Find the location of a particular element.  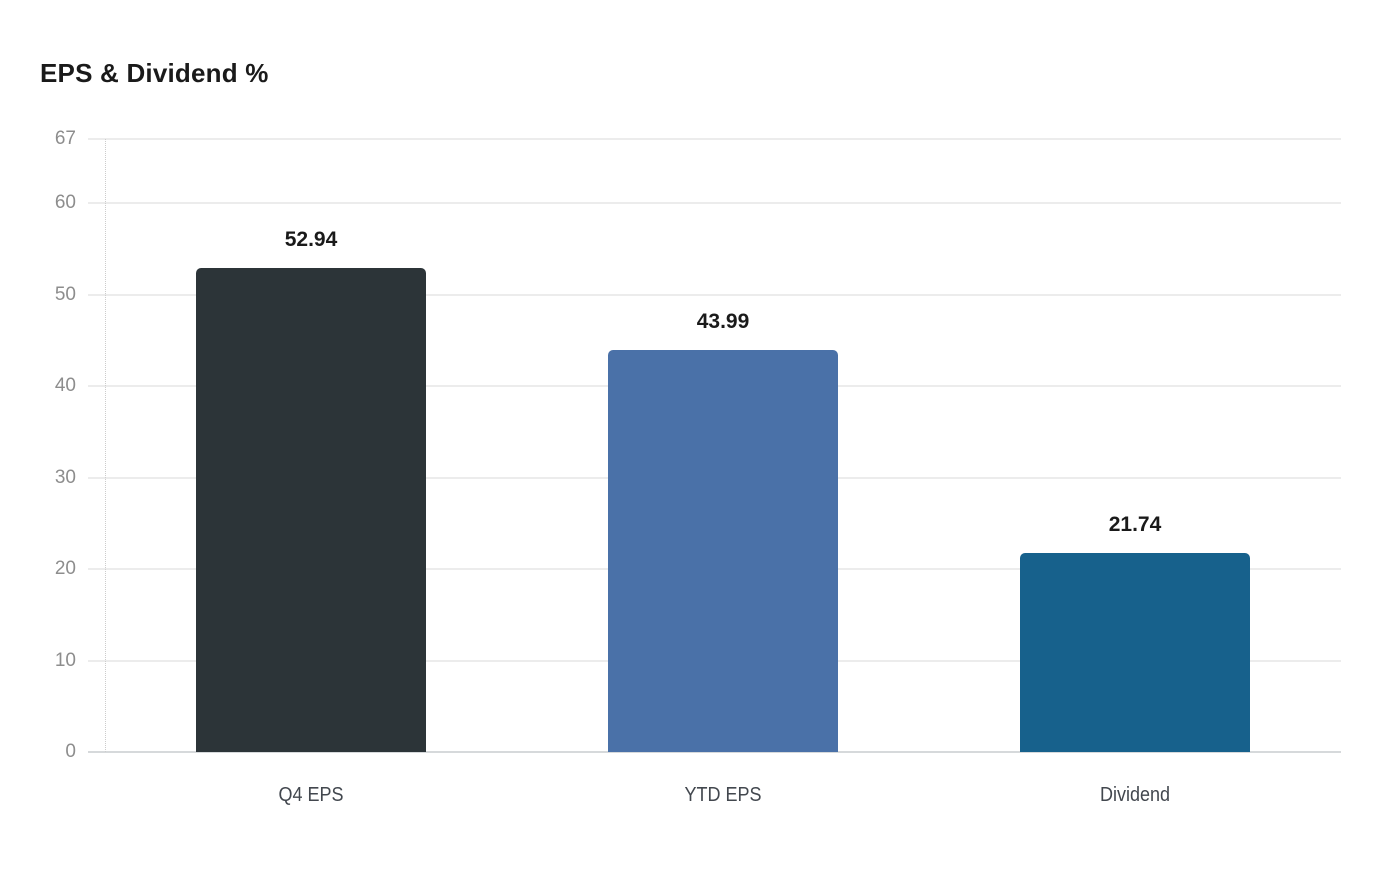

y-axis-tick-label: 20 is located at coordinates (65, 568).